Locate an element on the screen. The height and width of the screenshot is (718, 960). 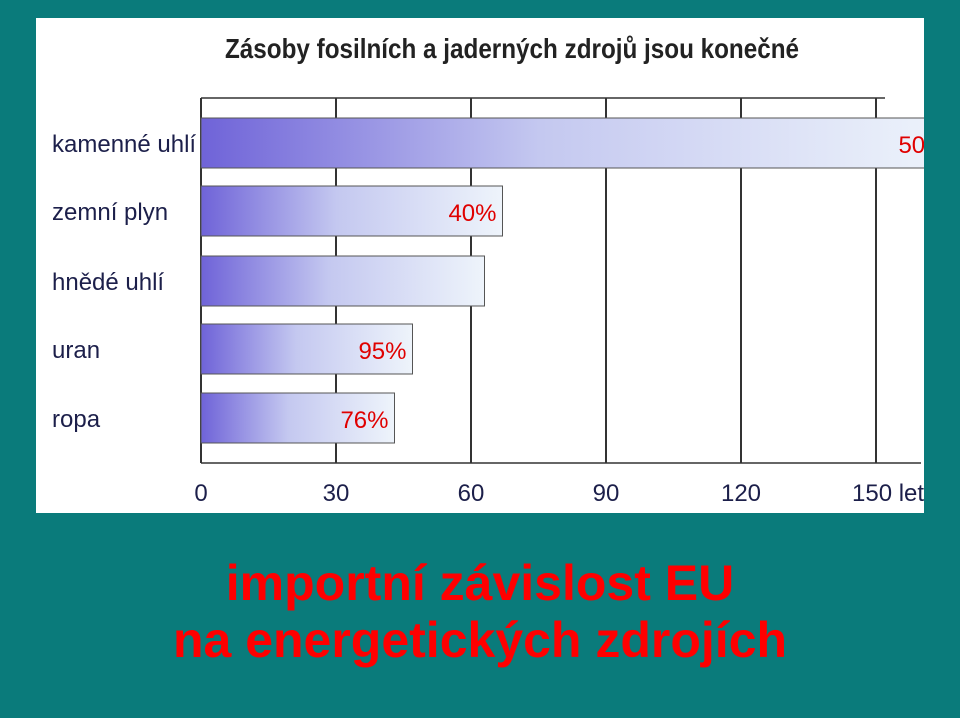
caption-line-2: na energetických zdrojích is located at coordinates (480, 640).